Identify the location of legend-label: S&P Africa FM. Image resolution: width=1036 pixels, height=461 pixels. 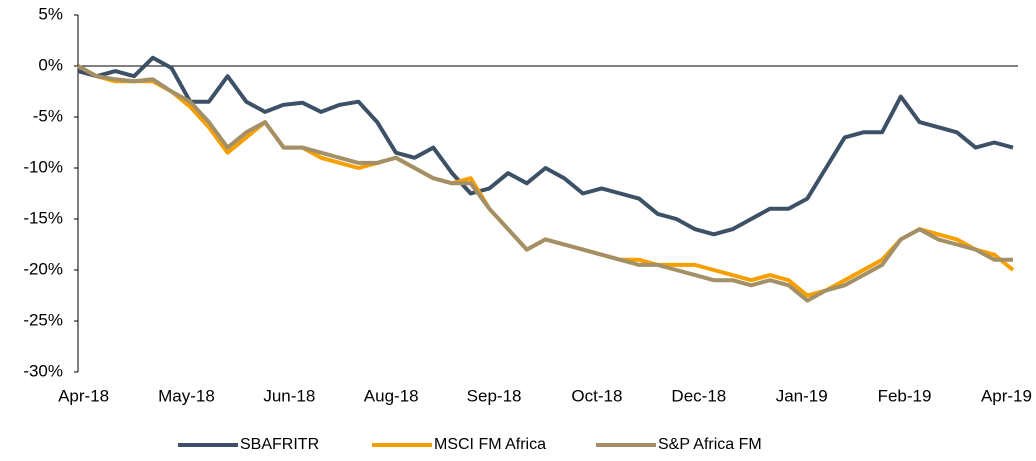
(710, 444).